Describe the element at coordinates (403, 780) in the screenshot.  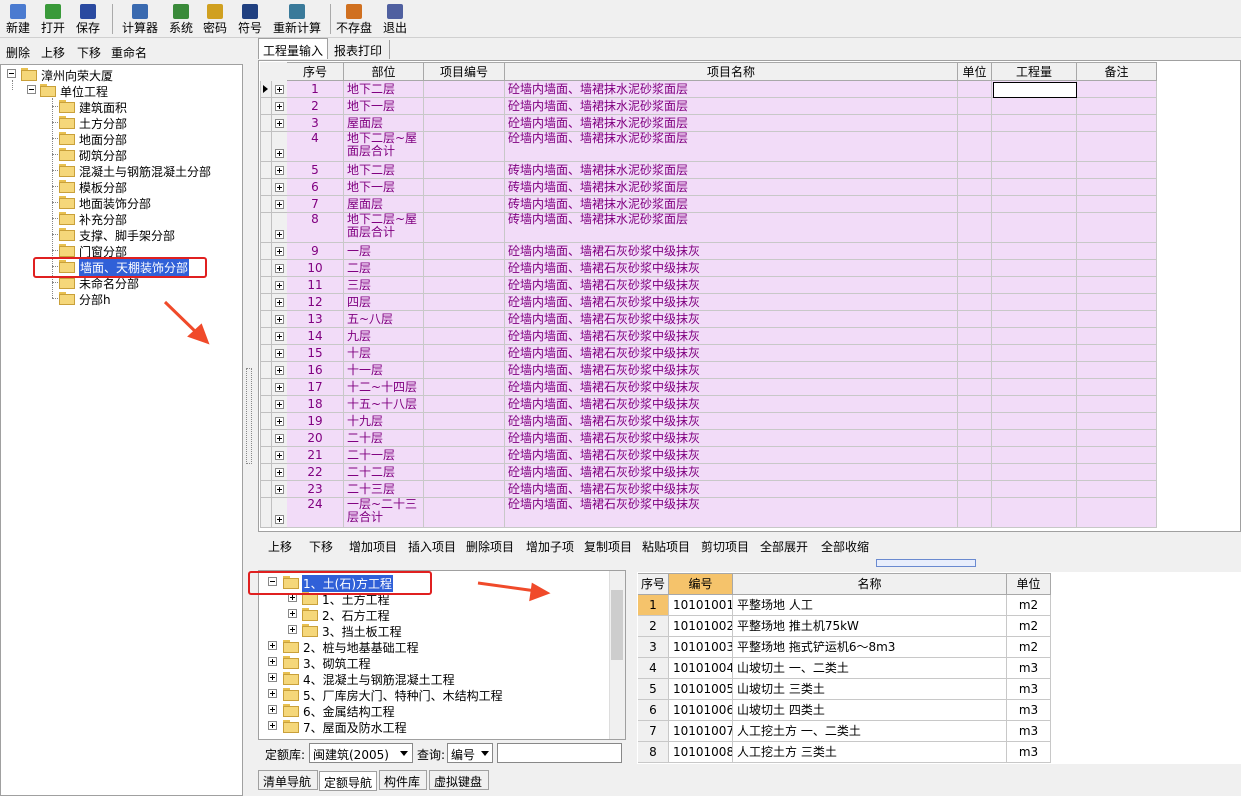
I see `bottom-tab: 构件库` at that location.